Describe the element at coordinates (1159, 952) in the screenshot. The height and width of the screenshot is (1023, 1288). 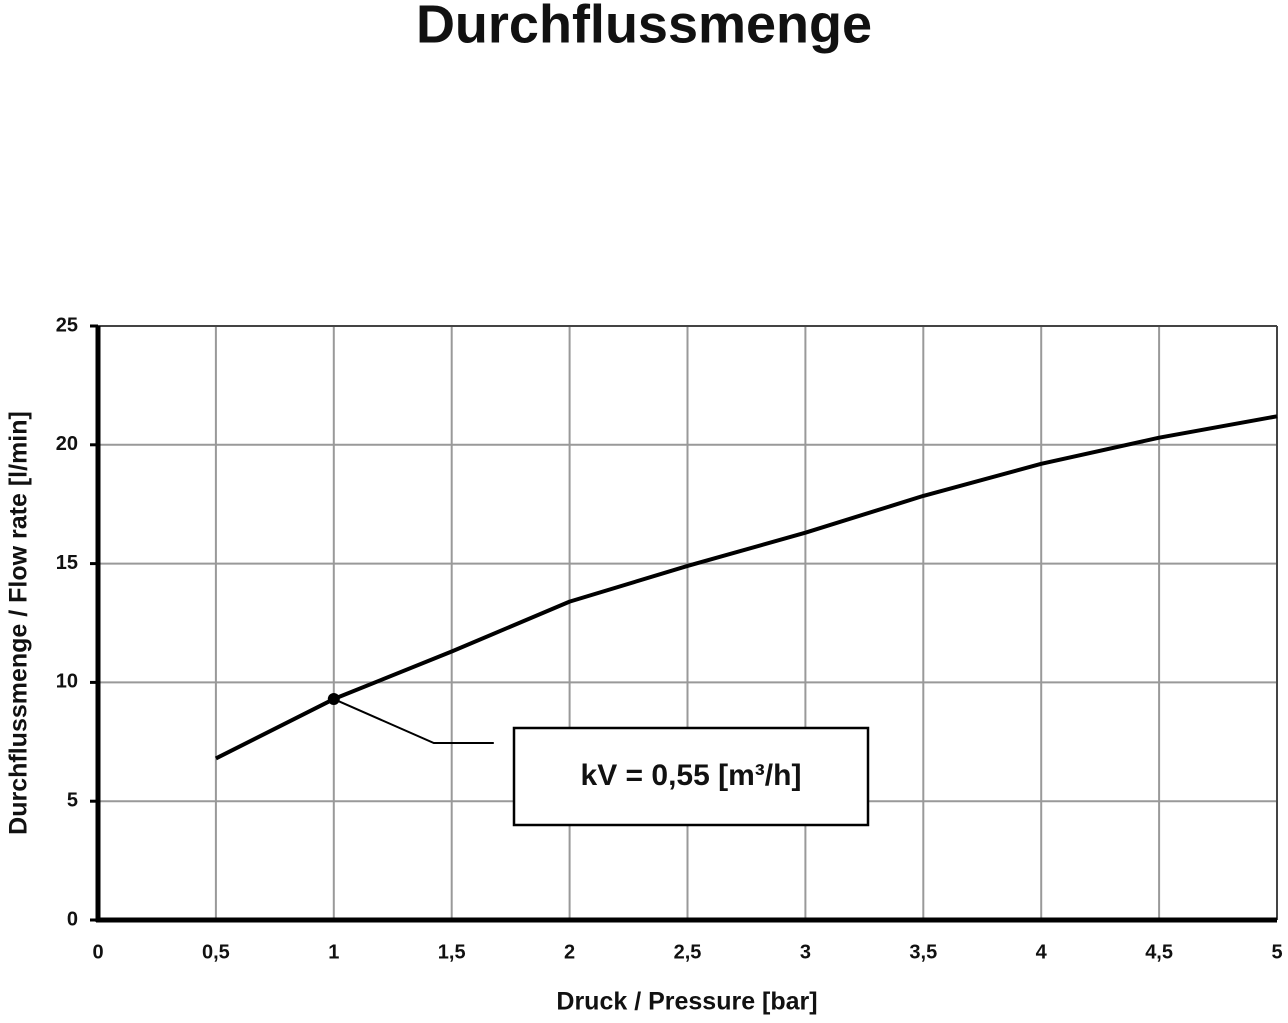
I see `x-tick-label: 4,5` at that location.